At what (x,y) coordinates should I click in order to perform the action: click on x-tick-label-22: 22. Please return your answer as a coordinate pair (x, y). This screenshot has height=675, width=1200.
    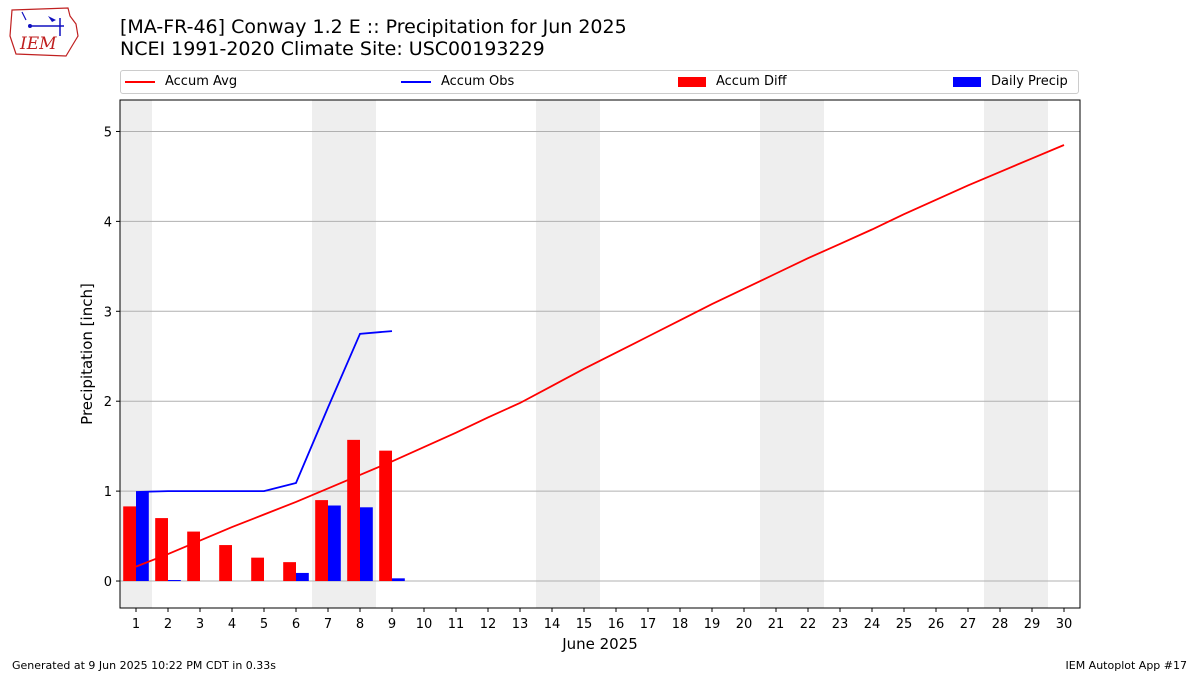
    Looking at the image, I should click on (808, 624).